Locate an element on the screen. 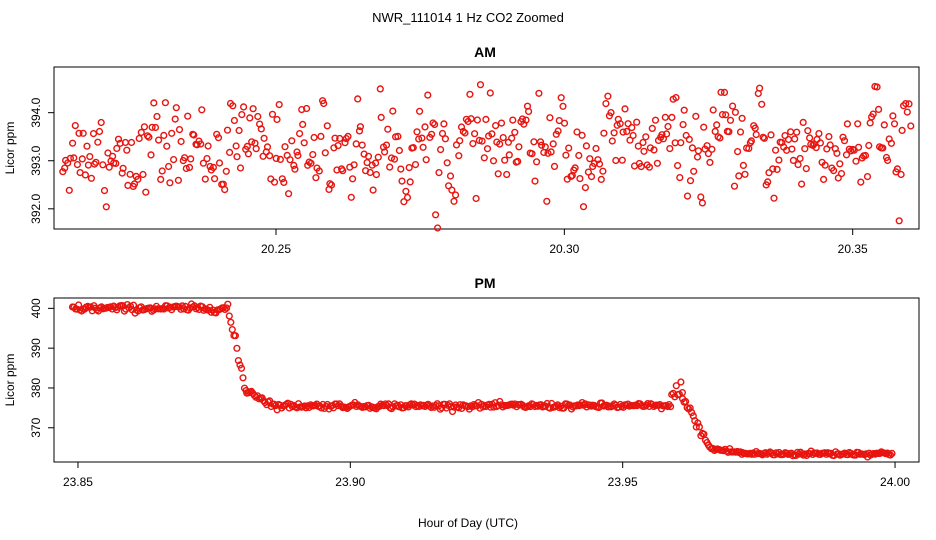 The image size is (936, 540). am-y-tick-label: 394.0 is located at coordinates (36, 112).